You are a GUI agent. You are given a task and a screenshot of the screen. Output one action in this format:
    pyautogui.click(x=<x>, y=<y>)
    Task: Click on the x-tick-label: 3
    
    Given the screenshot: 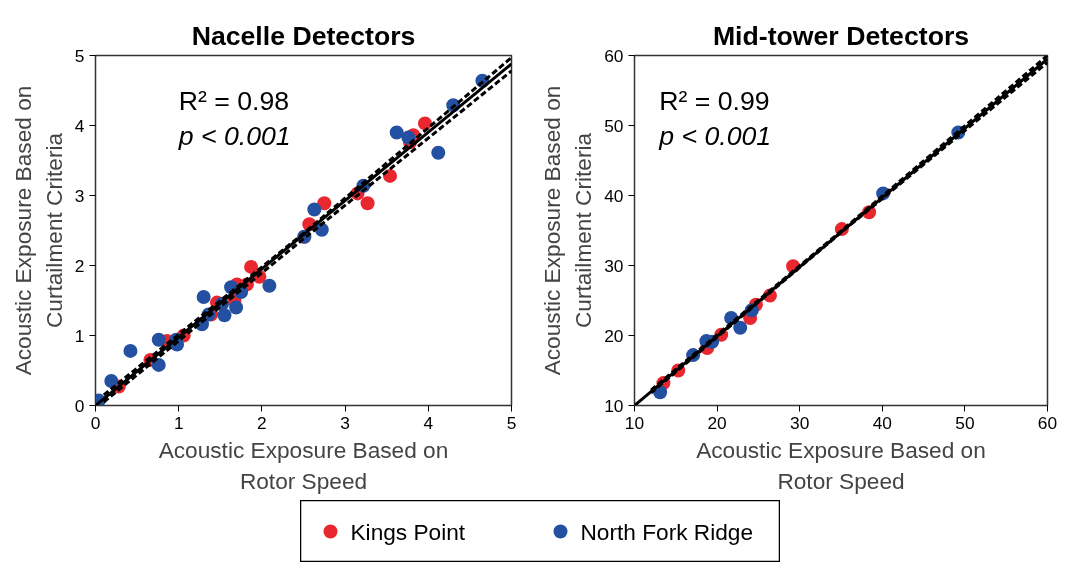 What is the action you would take?
    pyautogui.click(x=345, y=422)
    